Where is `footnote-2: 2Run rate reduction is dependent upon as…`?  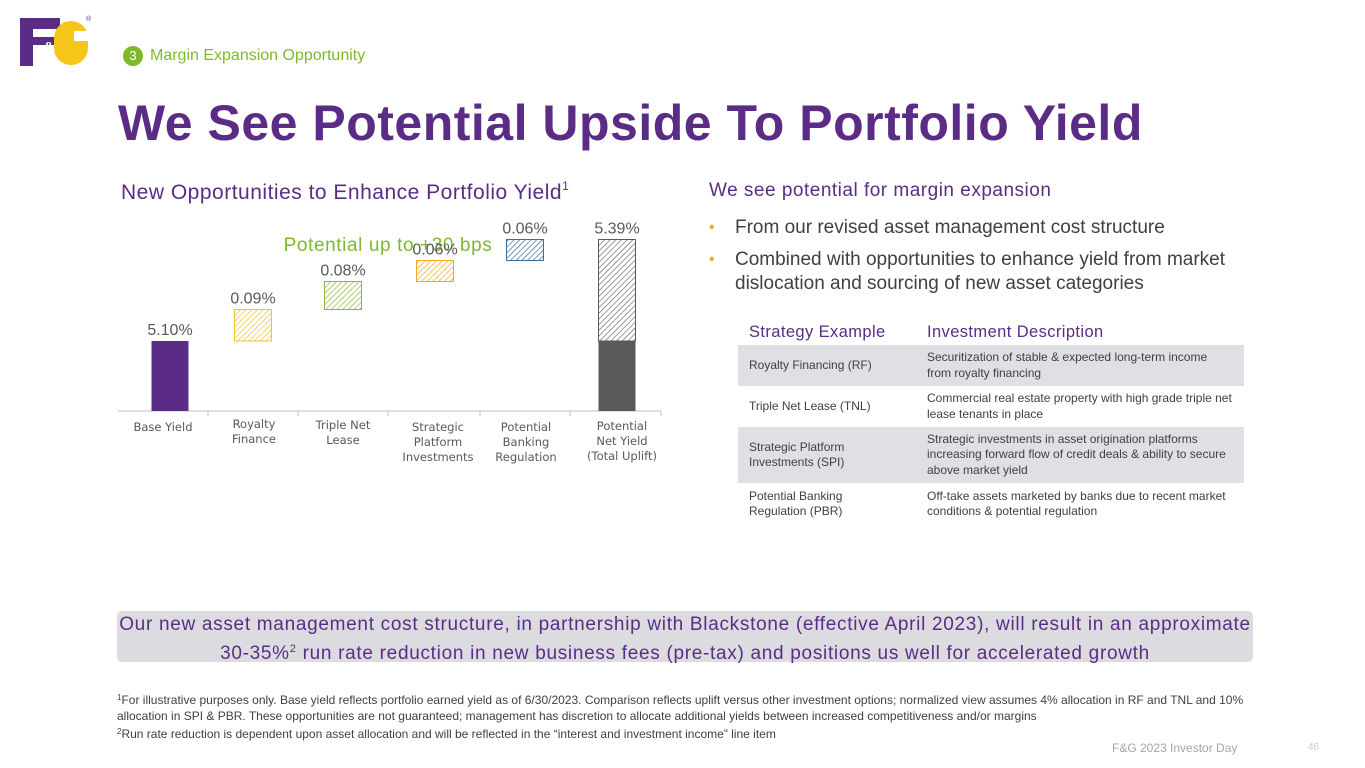 footnote-2: 2Run rate reduction is dependent upon as… is located at coordinates (687, 733).